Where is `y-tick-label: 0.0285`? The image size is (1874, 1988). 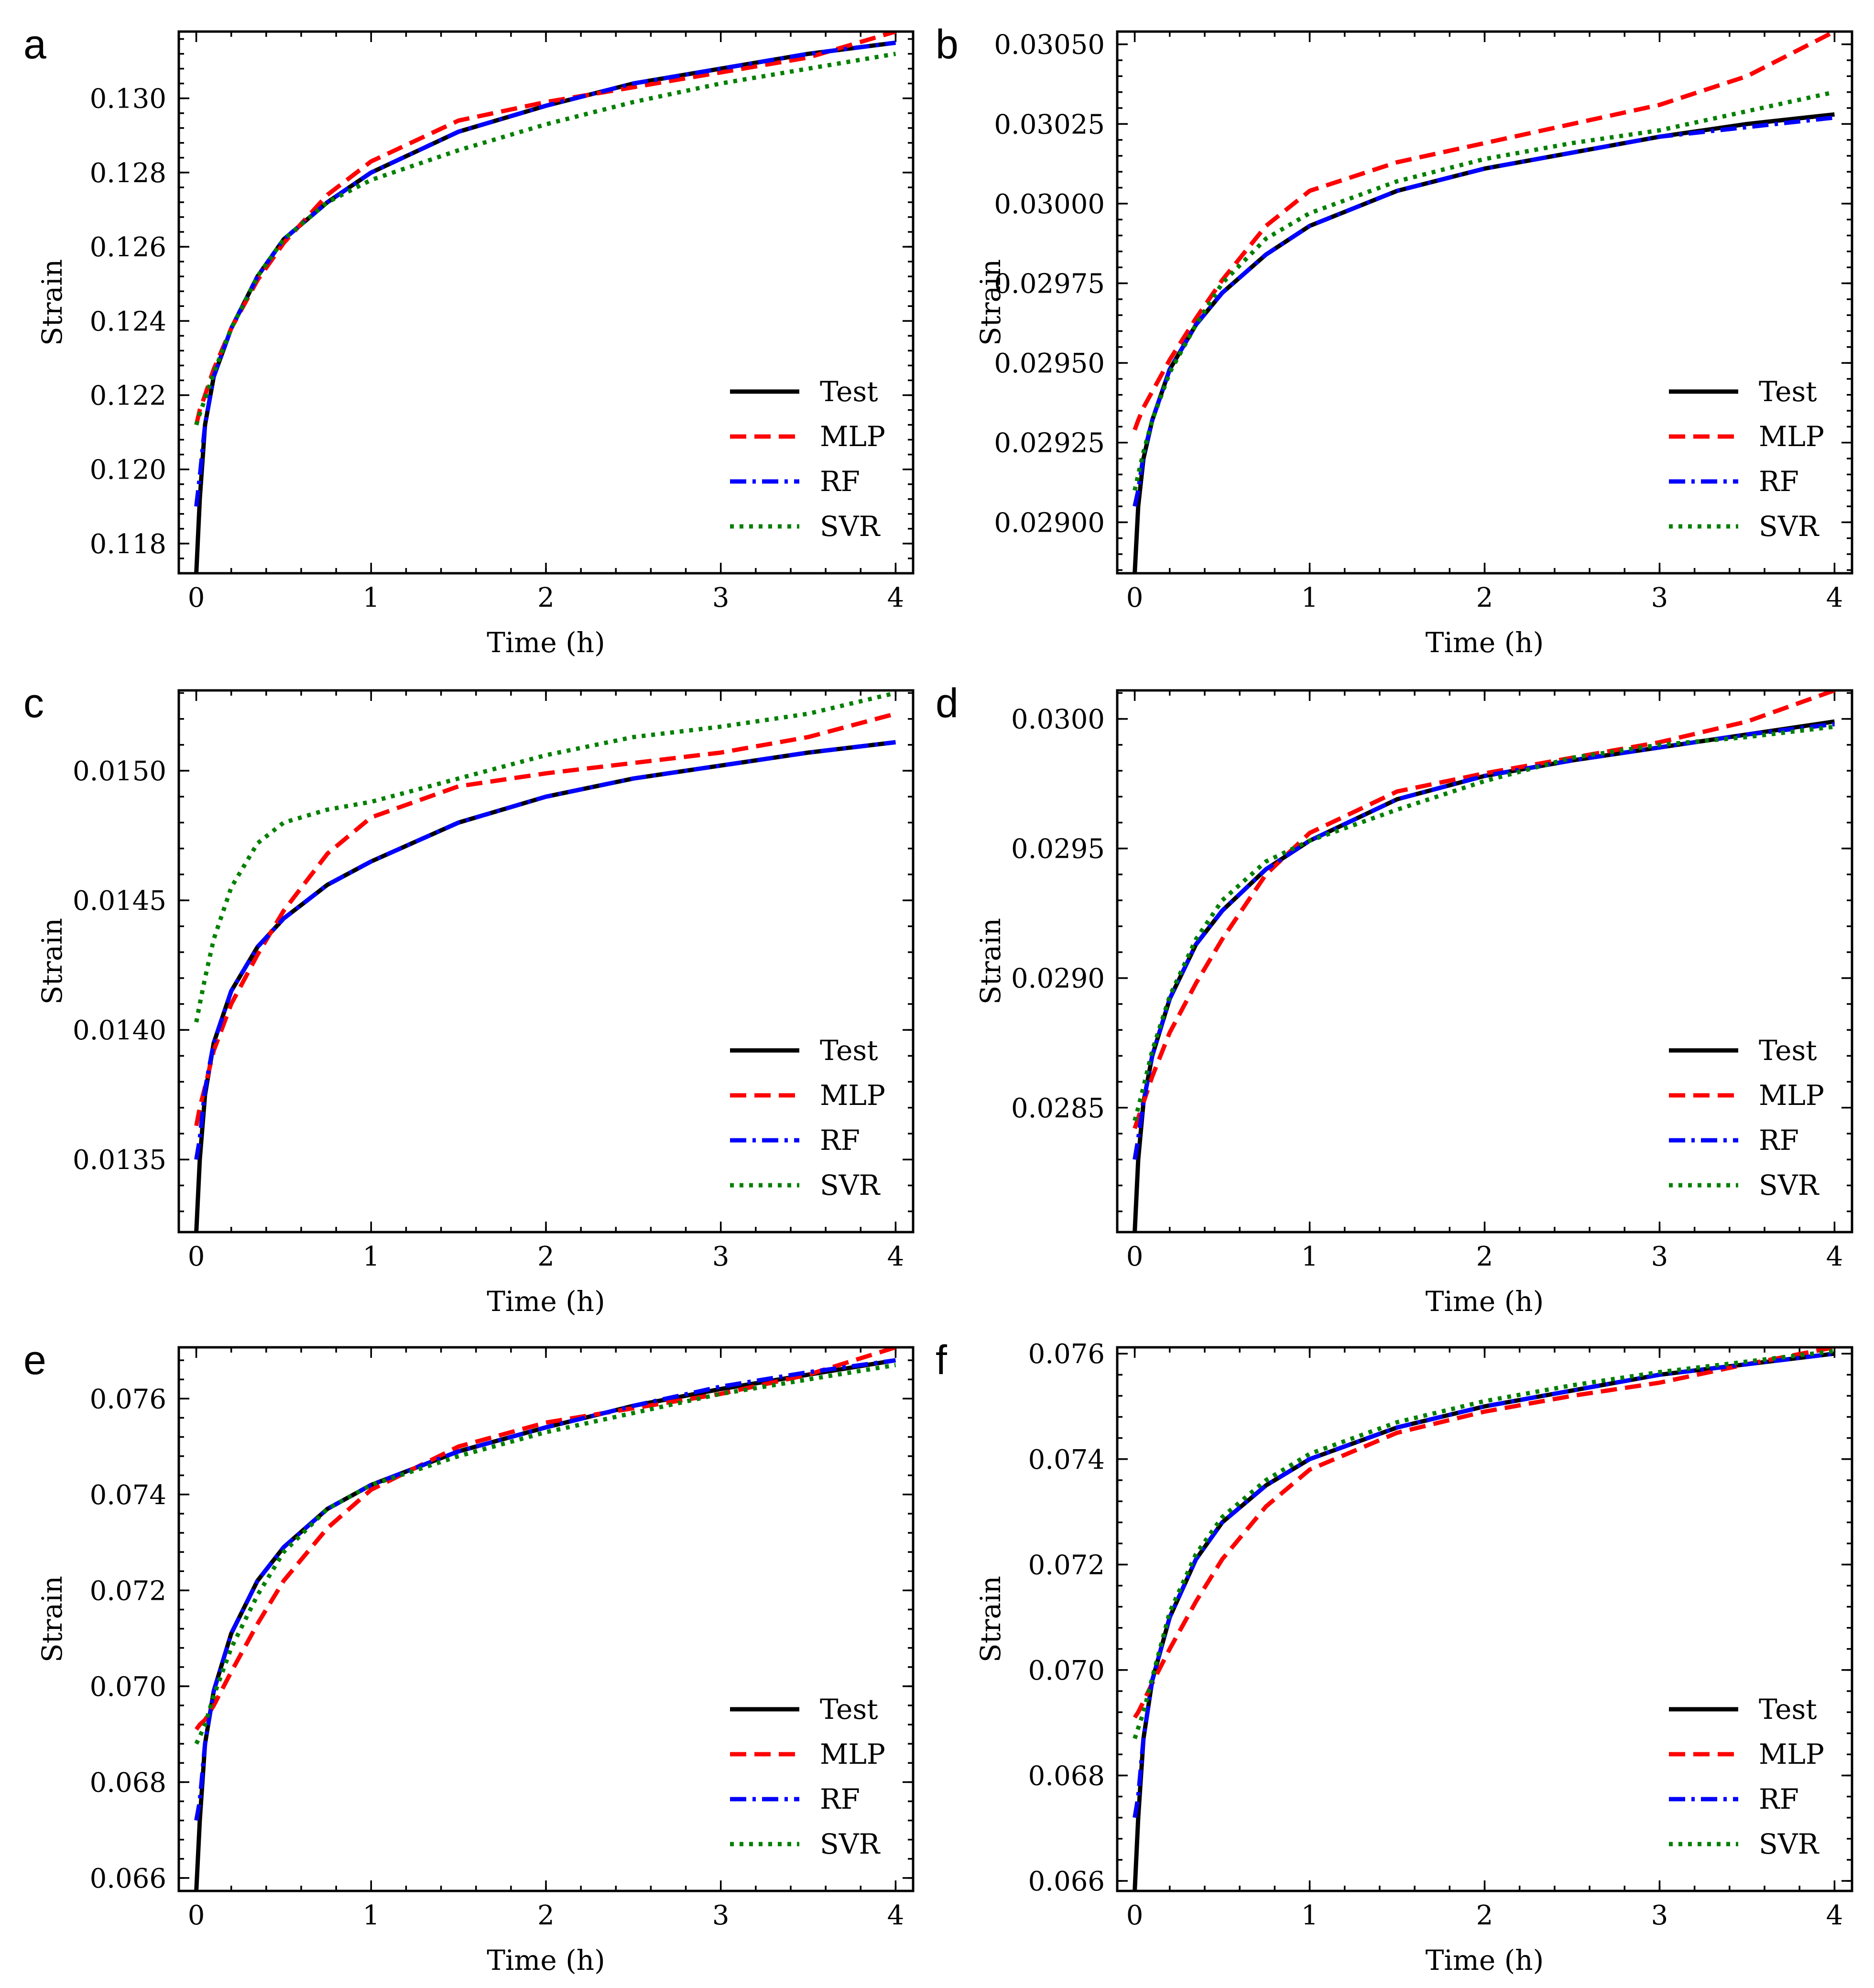
y-tick-label: 0.0285 is located at coordinates (1058, 1108).